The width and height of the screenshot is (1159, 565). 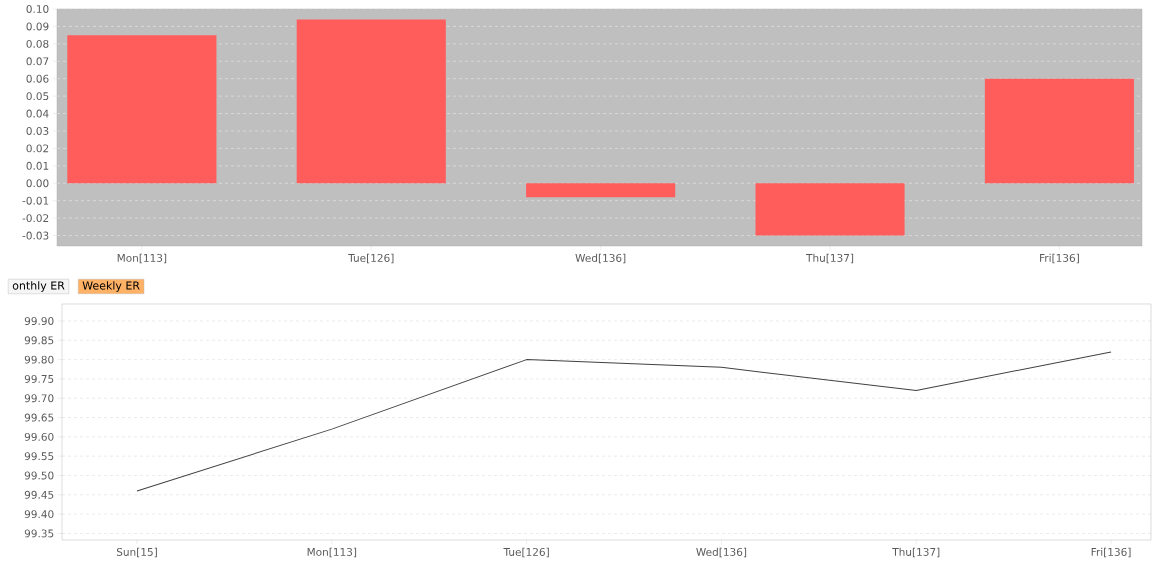 I want to click on text: Weekly ER, so click(x=111, y=286).